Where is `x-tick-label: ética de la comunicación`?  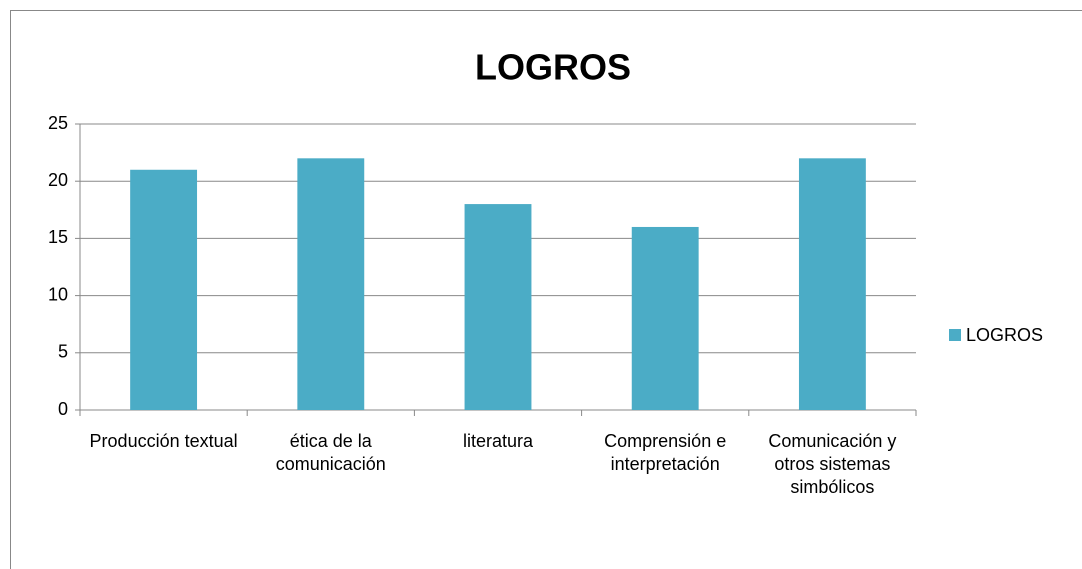 x-tick-label: ética de la comunicación is located at coordinates (330, 452).